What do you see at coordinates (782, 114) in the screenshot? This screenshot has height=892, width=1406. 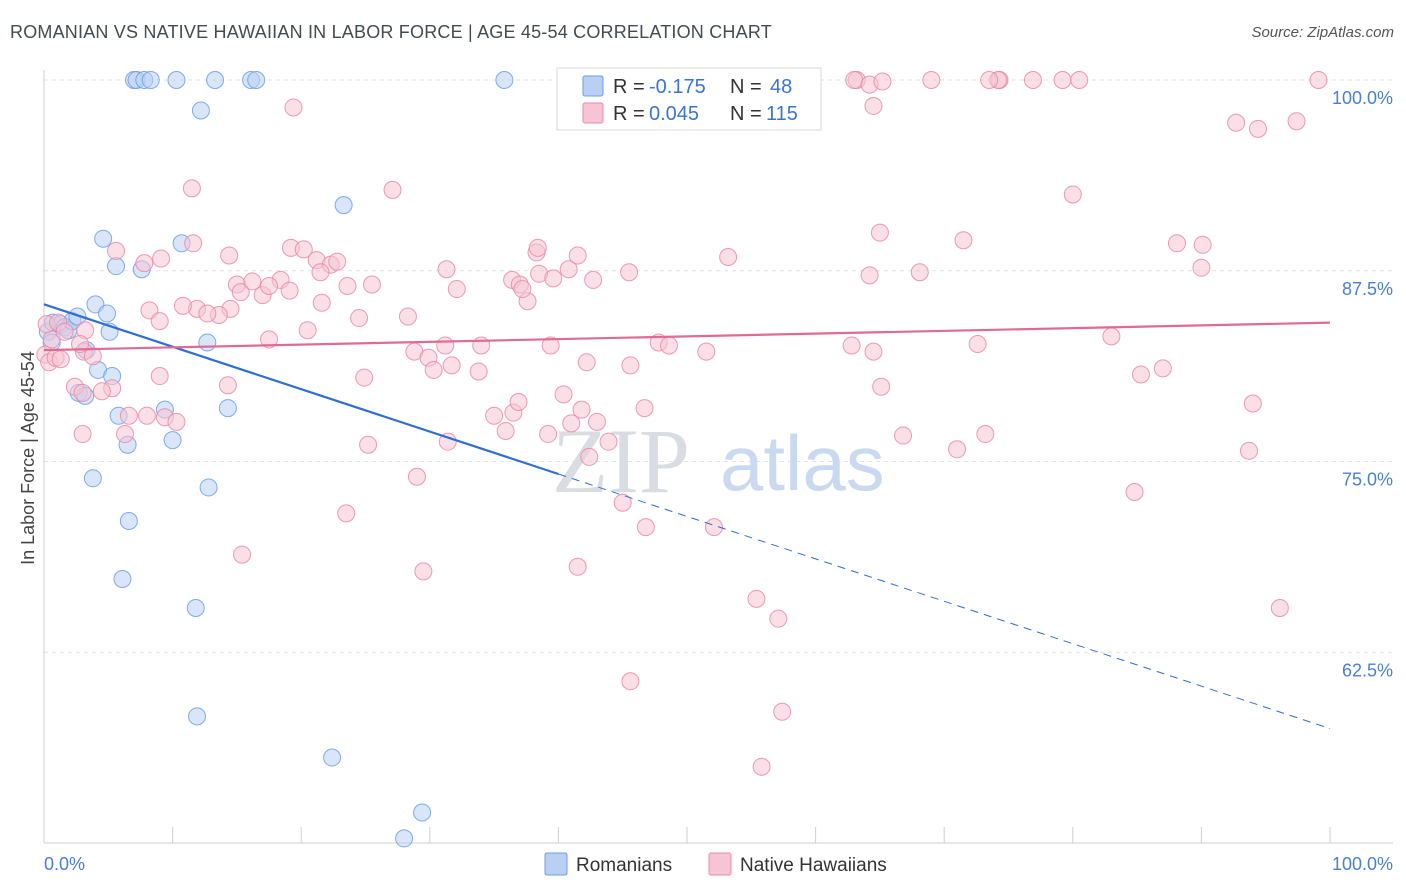 I see `legend-n-value-native-hawaiians: 115` at bounding box center [782, 114].